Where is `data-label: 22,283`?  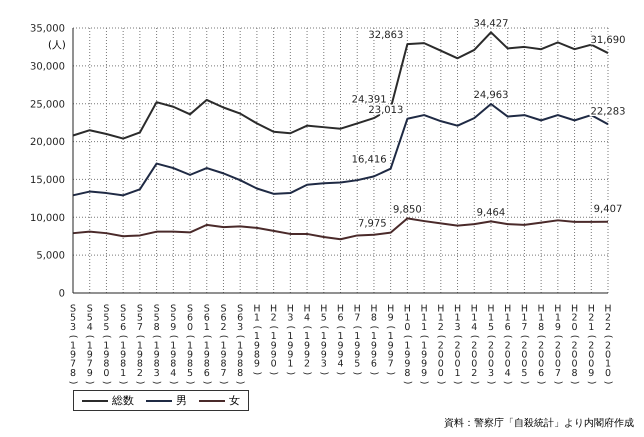
data-label: 22,283 is located at coordinates (608, 112).